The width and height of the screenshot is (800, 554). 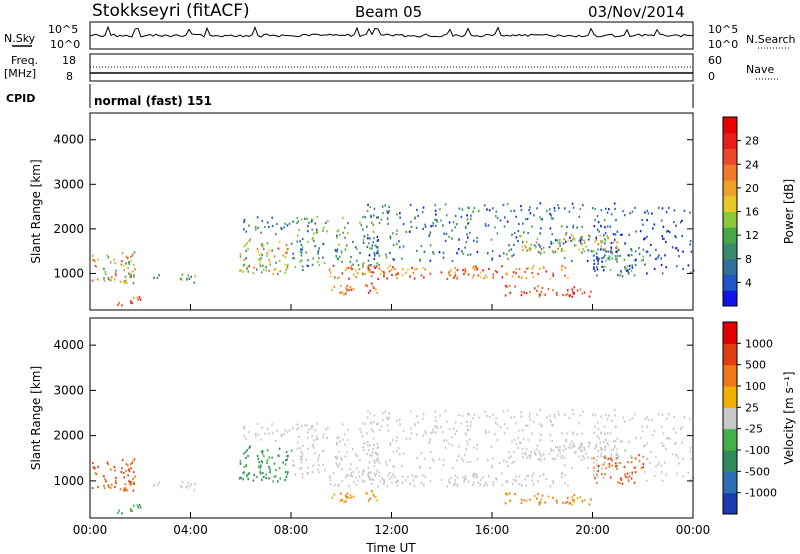 What do you see at coordinates (68, 229) in the screenshot?
I see `y-tick-label: 2000` at bounding box center [68, 229].